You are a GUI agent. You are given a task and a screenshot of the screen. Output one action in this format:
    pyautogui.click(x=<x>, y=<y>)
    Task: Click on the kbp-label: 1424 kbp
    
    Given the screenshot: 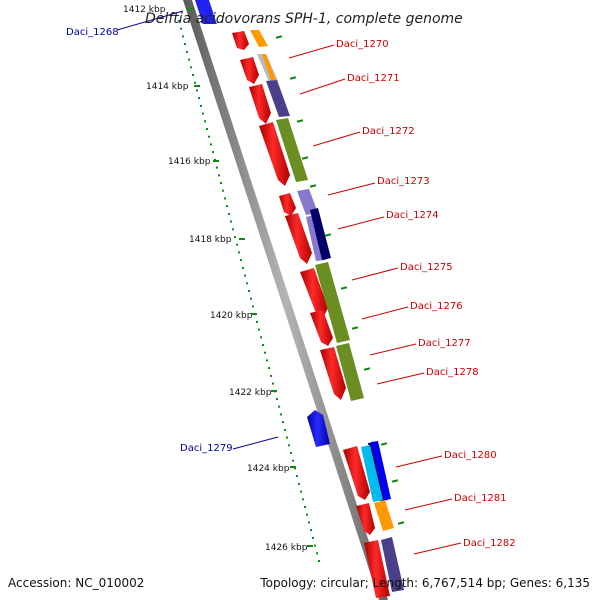 What is the action you would take?
    pyautogui.click(x=268, y=469)
    